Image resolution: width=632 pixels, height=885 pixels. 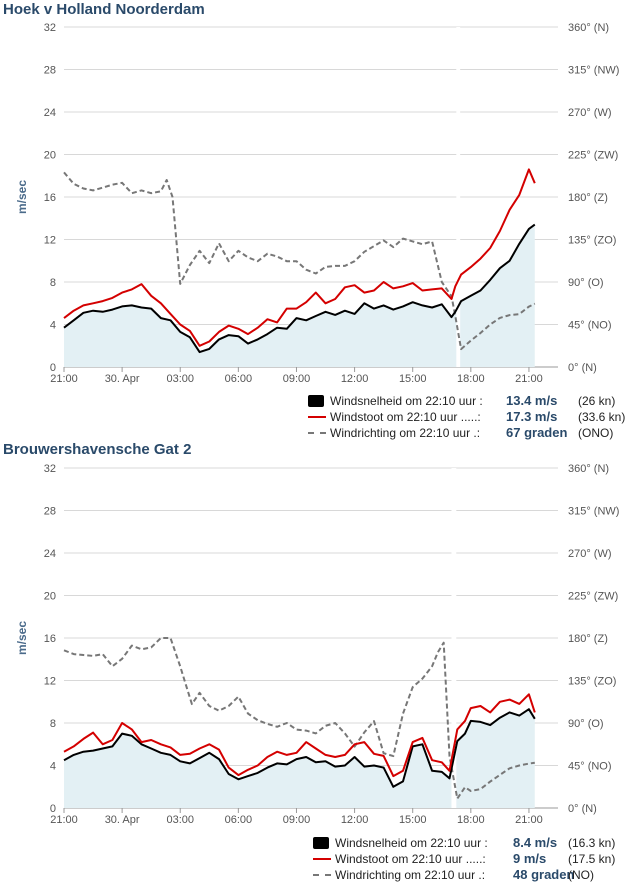 I want to click on legend-extra: (33.6 kn), so click(x=602, y=417).